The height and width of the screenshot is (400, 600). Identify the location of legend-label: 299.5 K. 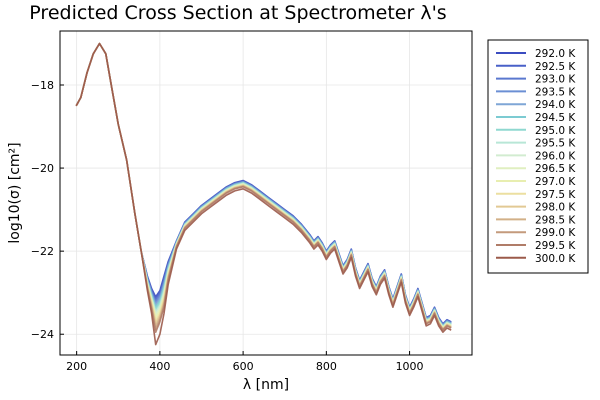
(555, 246).